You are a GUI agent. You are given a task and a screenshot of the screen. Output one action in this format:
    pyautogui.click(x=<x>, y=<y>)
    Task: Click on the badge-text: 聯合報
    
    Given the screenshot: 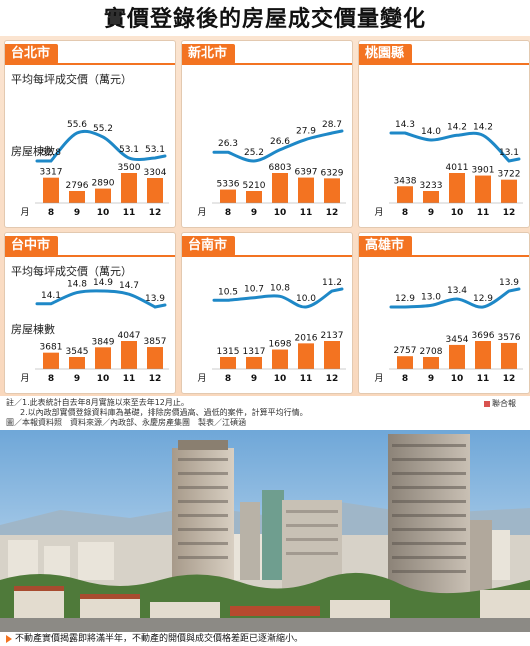 What is the action you would take?
    pyautogui.click(x=504, y=403)
    